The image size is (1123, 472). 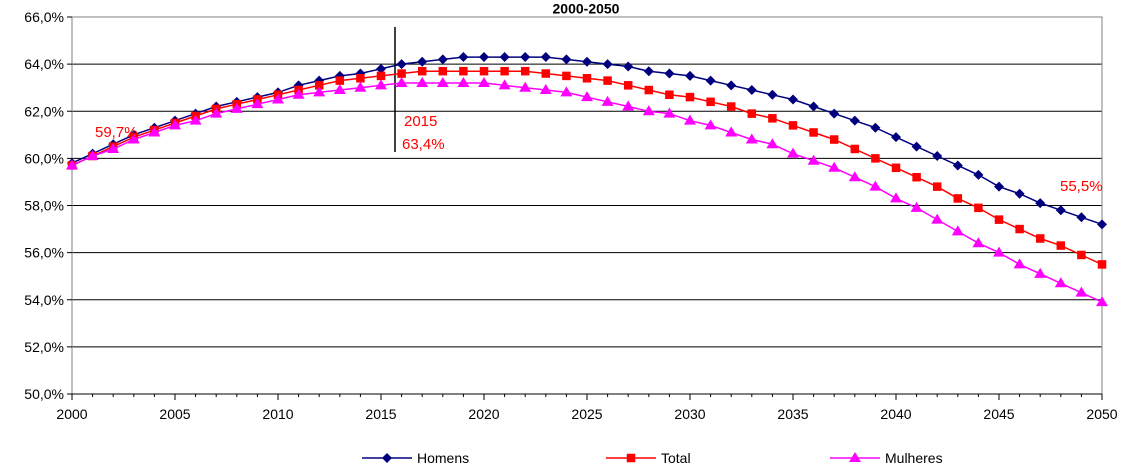 What do you see at coordinates (277, 414) in the screenshot?
I see `x-tick-label: 2010` at bounding box center [277, 414].